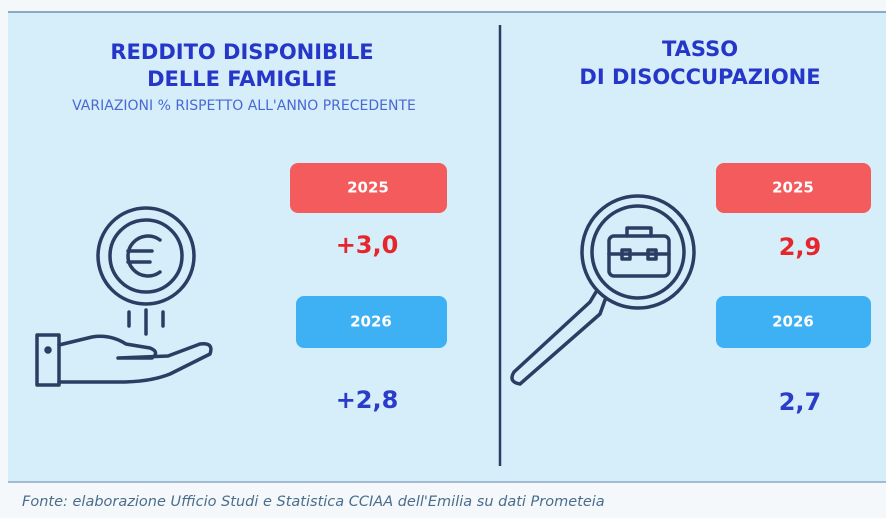 The image size is (886, 518). I want to click on value: 2,7, so click(800, 402).